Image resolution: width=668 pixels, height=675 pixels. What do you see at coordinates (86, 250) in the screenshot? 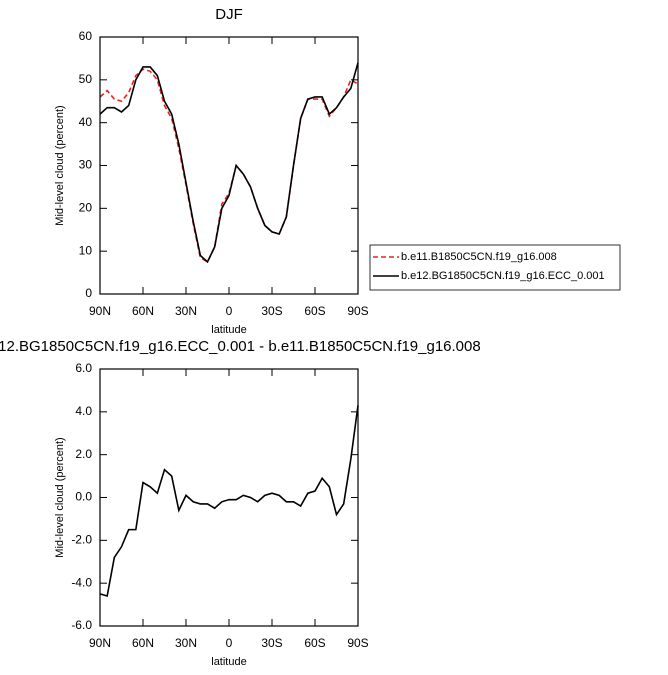
I see `y-tick-label: 10` at bounding box center [86, 250].